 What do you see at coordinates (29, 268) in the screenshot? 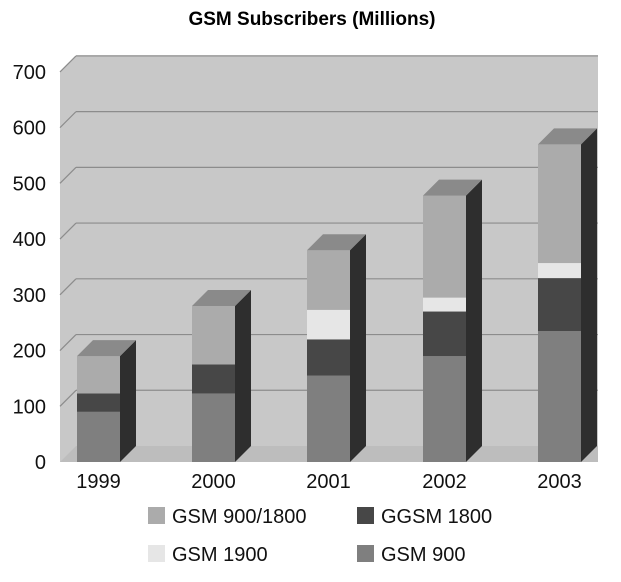
I see `y-axis-ticks: 0 100 200 300 400 500 600 700` at bounding box center [29, 268].